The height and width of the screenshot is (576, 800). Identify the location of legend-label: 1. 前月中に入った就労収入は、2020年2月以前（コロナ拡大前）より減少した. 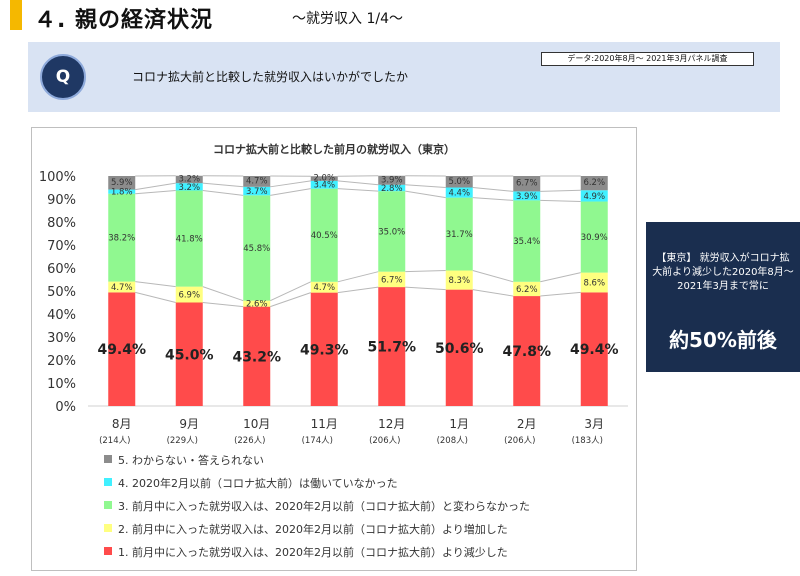
(313, 552).